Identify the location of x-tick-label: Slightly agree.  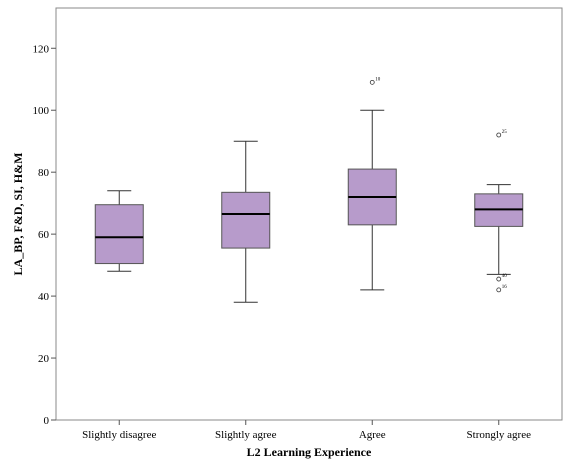
(246, 435).